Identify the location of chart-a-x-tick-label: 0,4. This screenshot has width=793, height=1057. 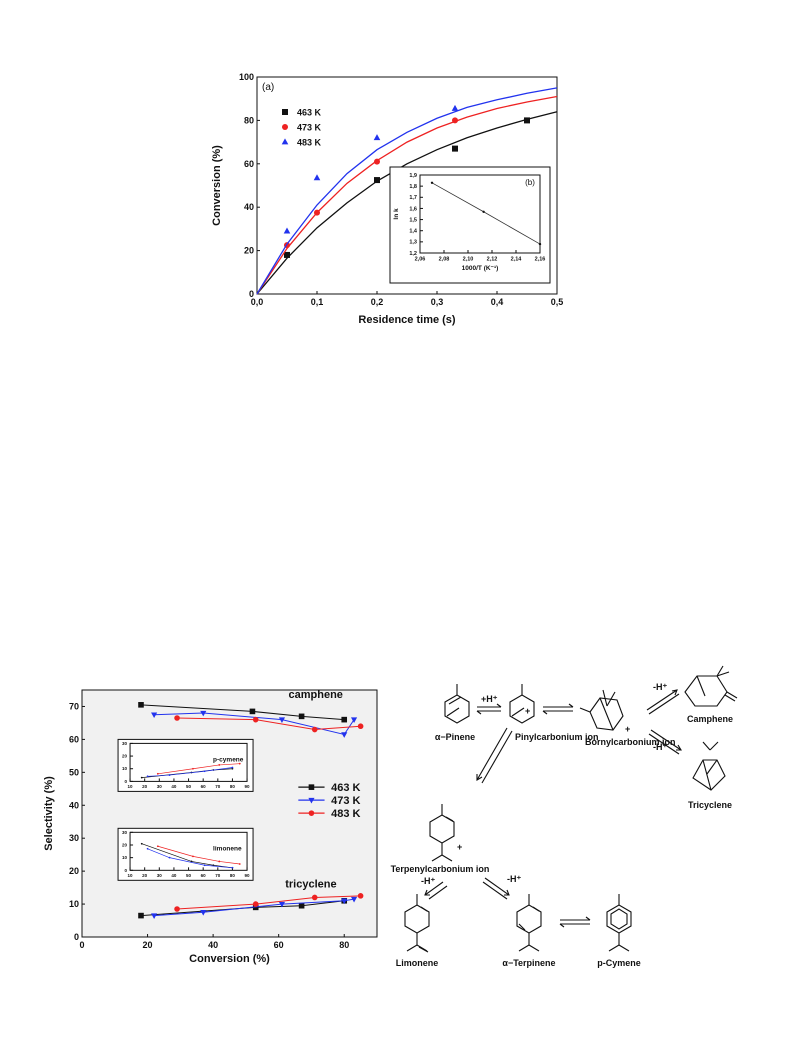
(497, 302).